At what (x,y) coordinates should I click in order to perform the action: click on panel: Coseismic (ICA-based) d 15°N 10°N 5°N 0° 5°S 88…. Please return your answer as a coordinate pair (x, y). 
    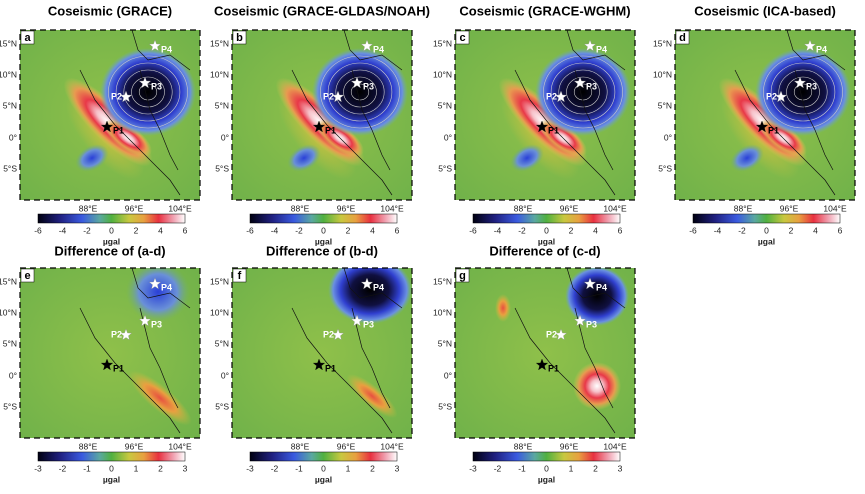
    Looking at the image, I should click on (754, 124).